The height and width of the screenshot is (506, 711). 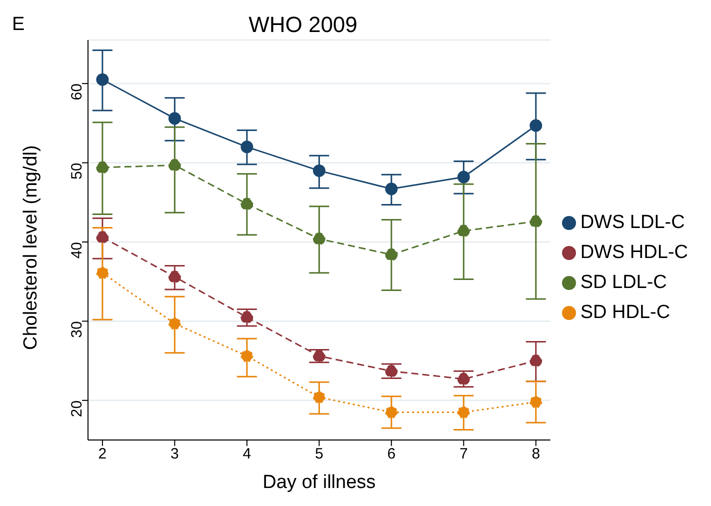 What do you see at coordinates (625, 312) in the screenshot?
I see `legend-label: SD HDL-C` at bounding box center [625, 312].